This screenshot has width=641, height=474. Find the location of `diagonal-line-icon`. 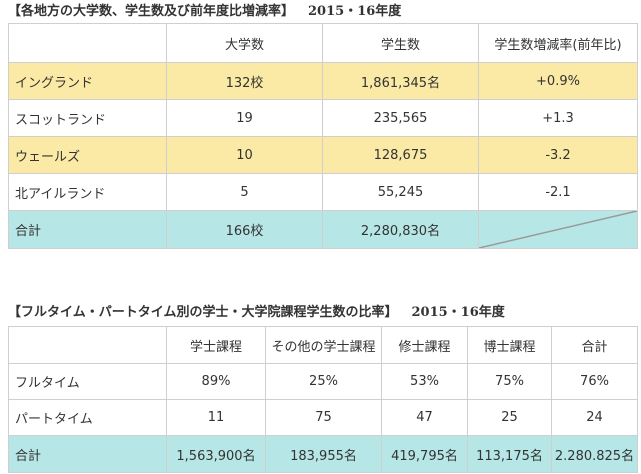

diagonal-line-icon is located at coordinates (558, 229).